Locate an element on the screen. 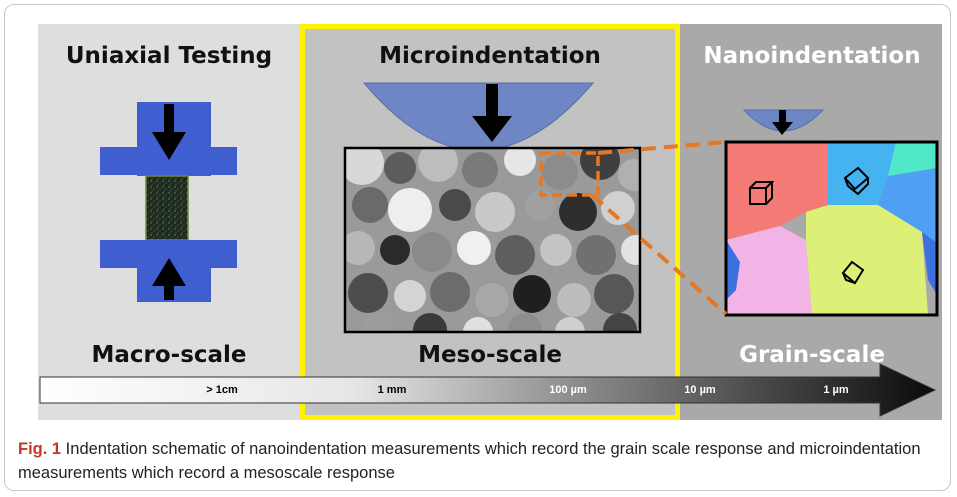  label-macro-scale: Macro-scale is located at coordinates (169, 355).